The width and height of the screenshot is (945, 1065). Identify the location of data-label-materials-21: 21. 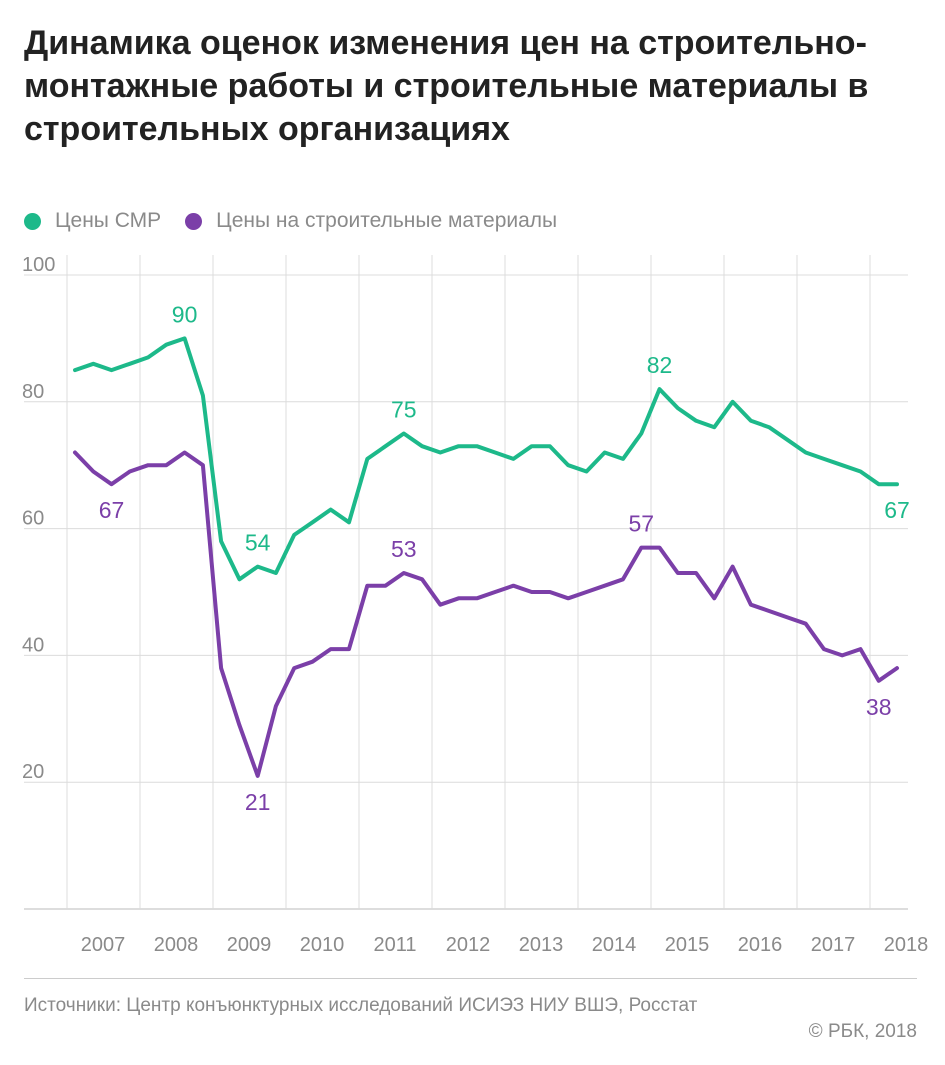
(258, 802).